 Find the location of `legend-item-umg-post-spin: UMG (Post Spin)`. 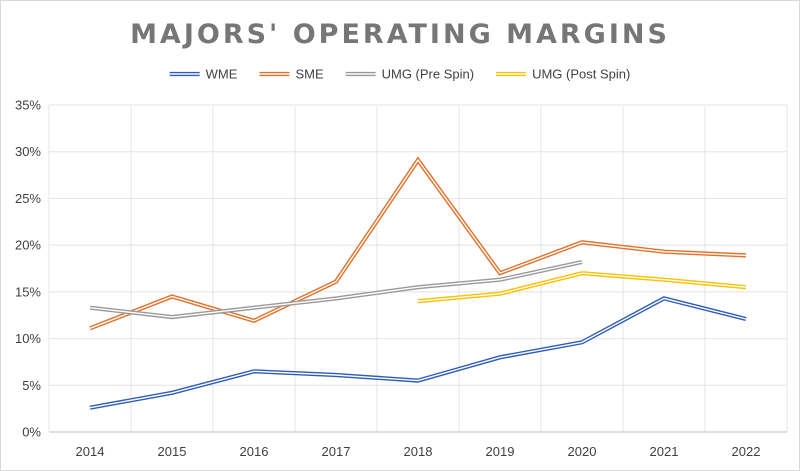

legend-item-umg-post-spin: UMG (Post Spin) is located at coordinates (563, 74).